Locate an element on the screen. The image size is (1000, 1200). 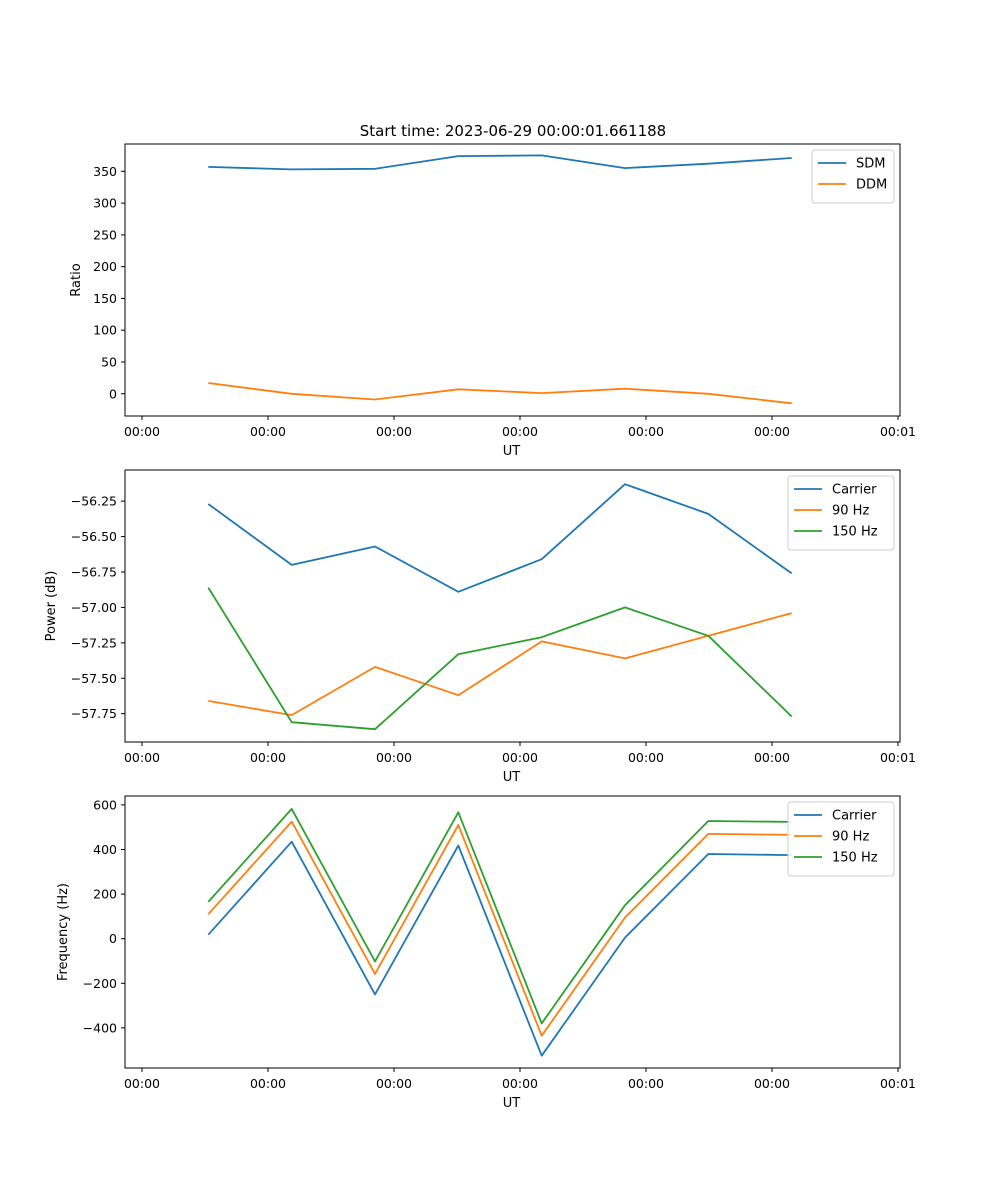
ratio-y-tick-label: 50 is located at coordinates (109, 361).